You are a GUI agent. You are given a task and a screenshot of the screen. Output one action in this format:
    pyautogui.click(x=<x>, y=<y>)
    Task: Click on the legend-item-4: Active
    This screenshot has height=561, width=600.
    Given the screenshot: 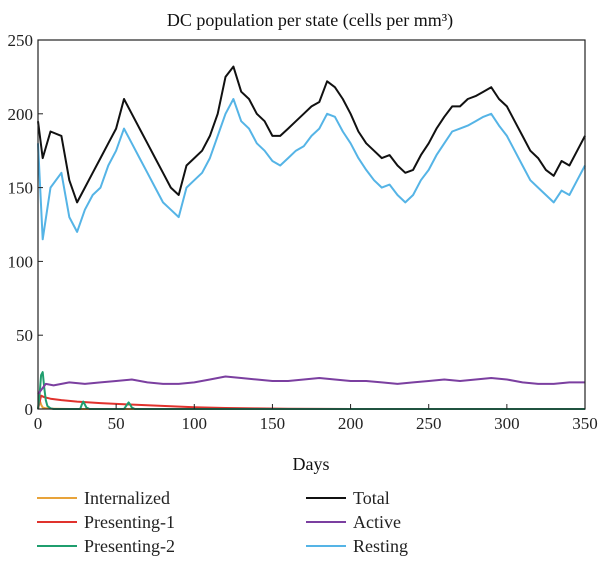 What is the action you would take?
    pyautogui.click(x=353, y=522)
    